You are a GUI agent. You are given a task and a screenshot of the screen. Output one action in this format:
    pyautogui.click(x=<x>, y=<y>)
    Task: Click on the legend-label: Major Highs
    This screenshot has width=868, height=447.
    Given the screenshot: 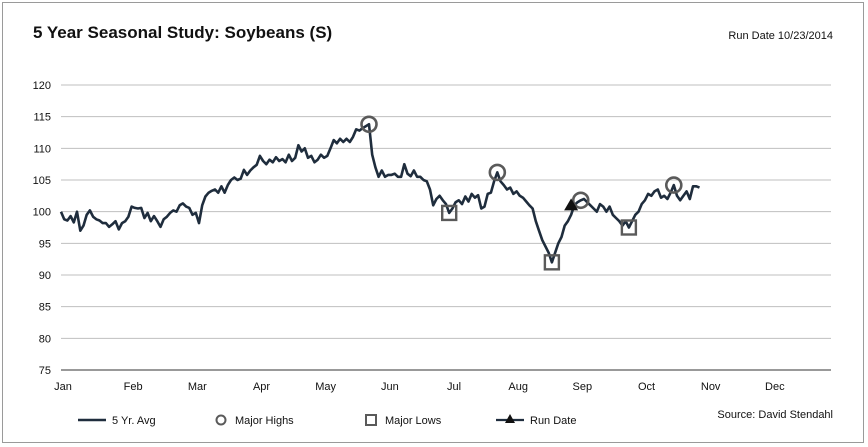 What is the action you would take?
    pyautogui.click(x=264, y=421)
    